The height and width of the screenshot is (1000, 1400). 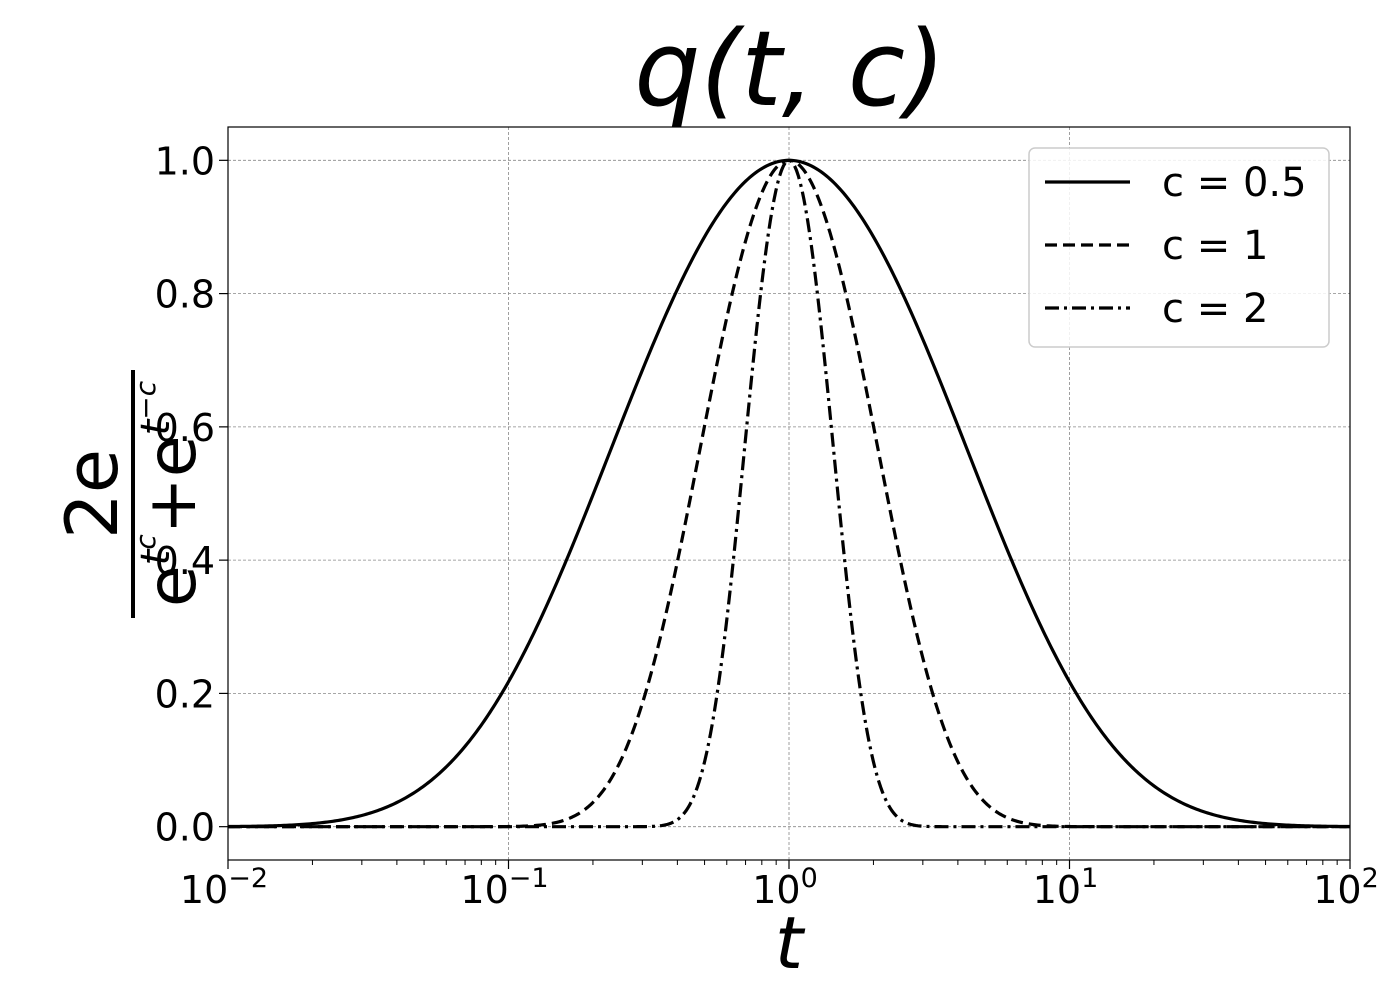 I want to click on y-tick-label: 0.4, so click(x=185, y=561).